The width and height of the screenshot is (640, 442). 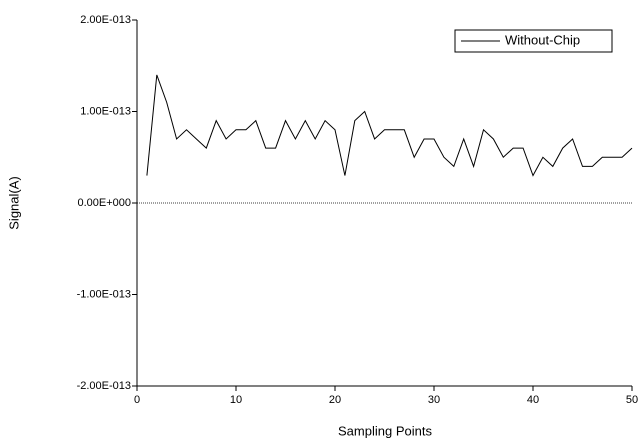 I want to click on x-tick-label: 0, so click(x=137, y=400).